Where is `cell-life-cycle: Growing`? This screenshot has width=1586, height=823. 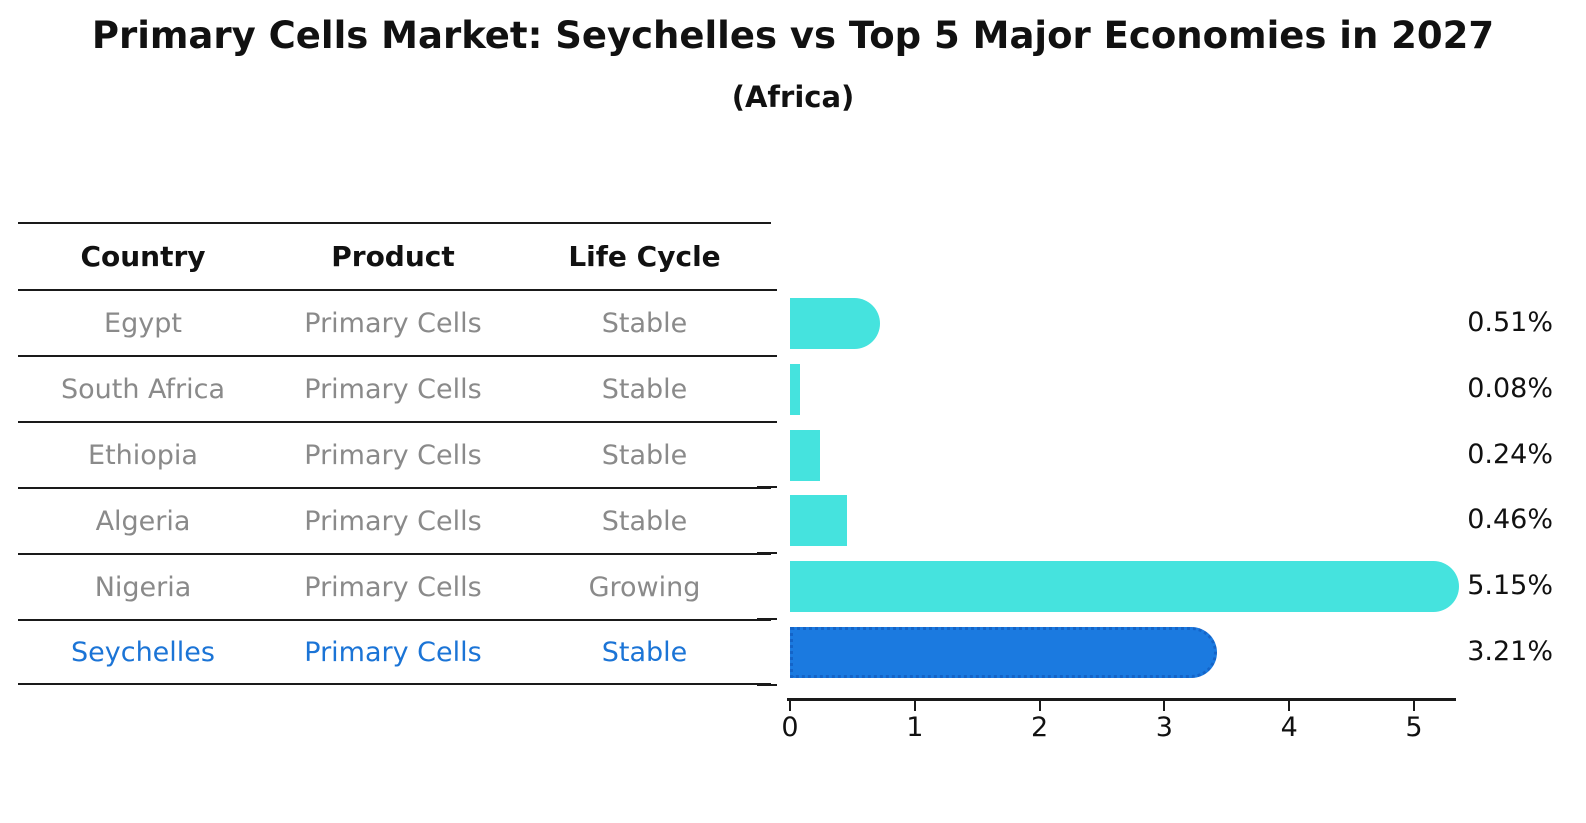
cell-life-cycle: Growing is located at coordinates (644, 587).